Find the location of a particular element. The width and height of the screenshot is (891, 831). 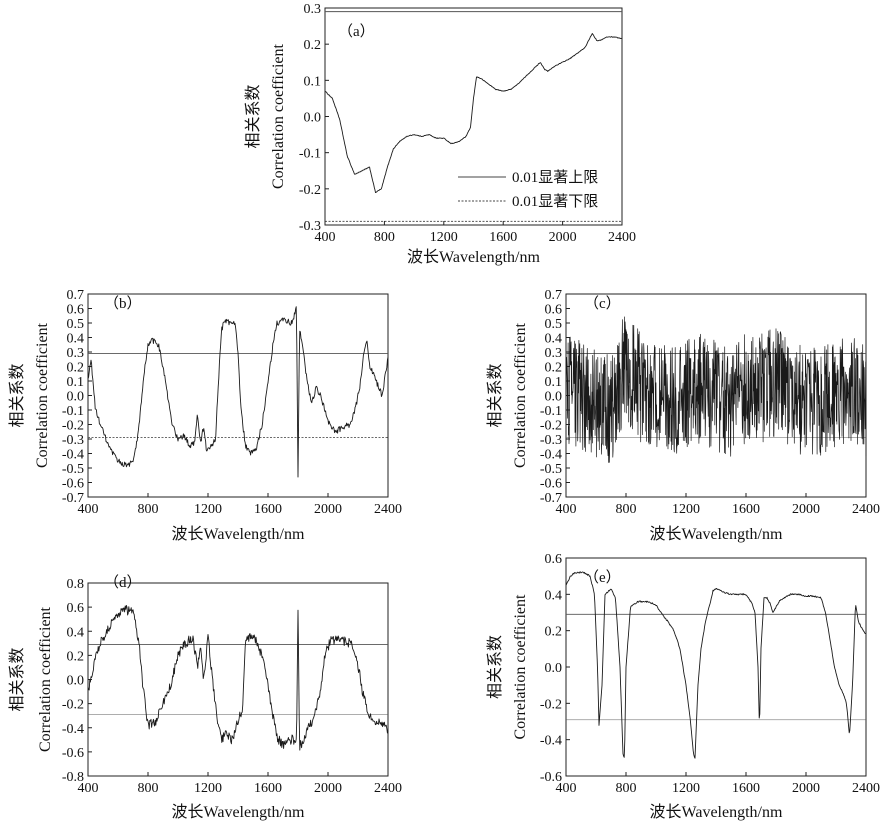

x-axis-label-b: 波长Wavelength/nm is located at coordinates (238, 534).